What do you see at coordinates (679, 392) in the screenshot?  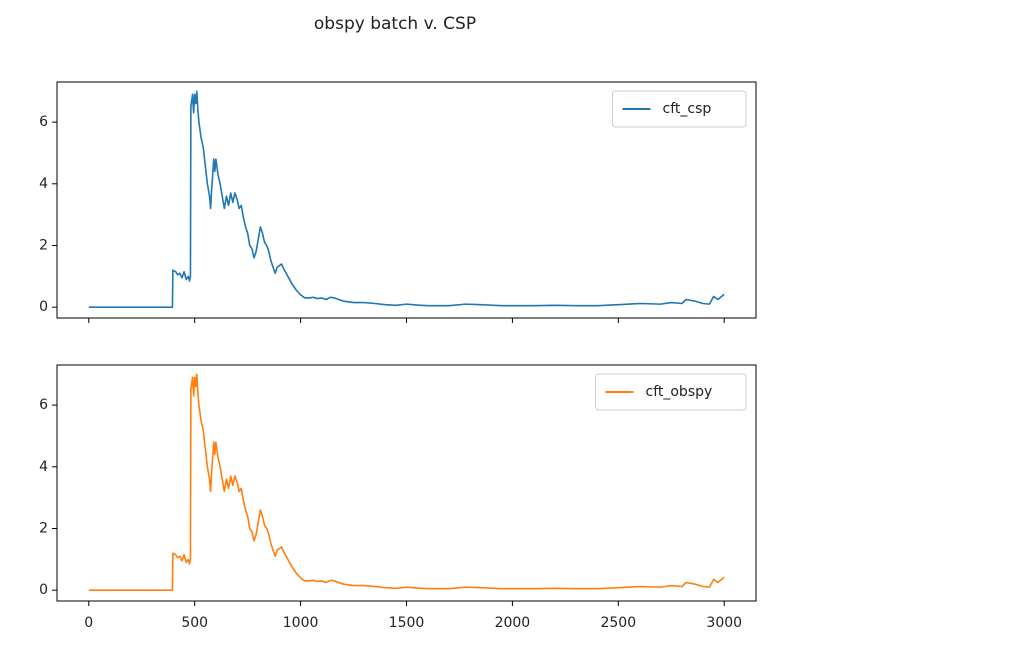 I see `legend-label: cft_obspy` at bounding box center [679, 392].